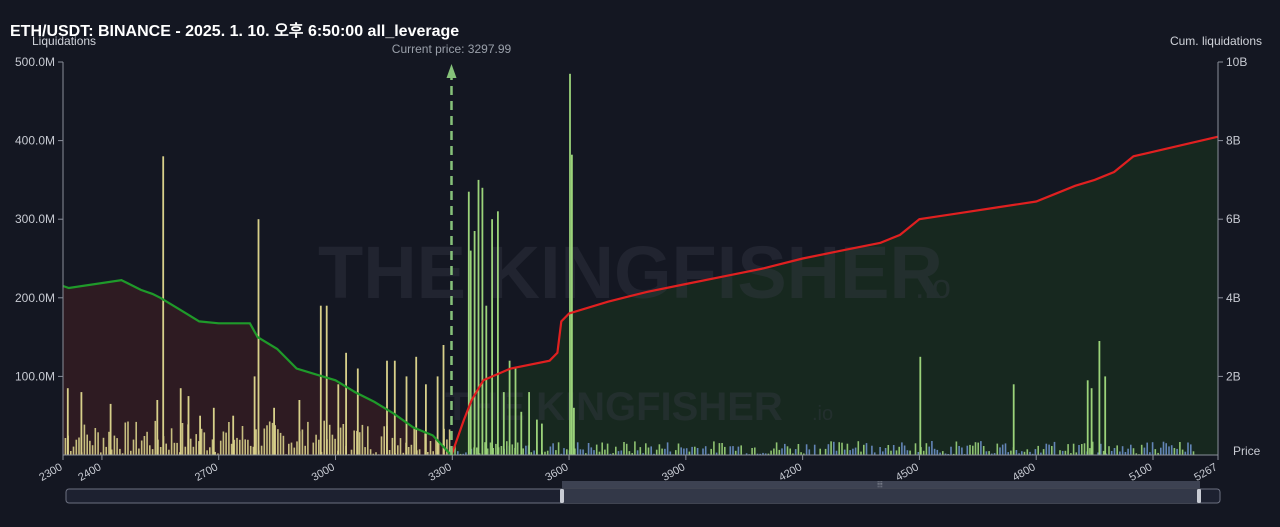  What do you see at coordinates (35, 141) in the screenshot?
I see `left-tick-label: 400.0M` at bounding box center [35, 141].